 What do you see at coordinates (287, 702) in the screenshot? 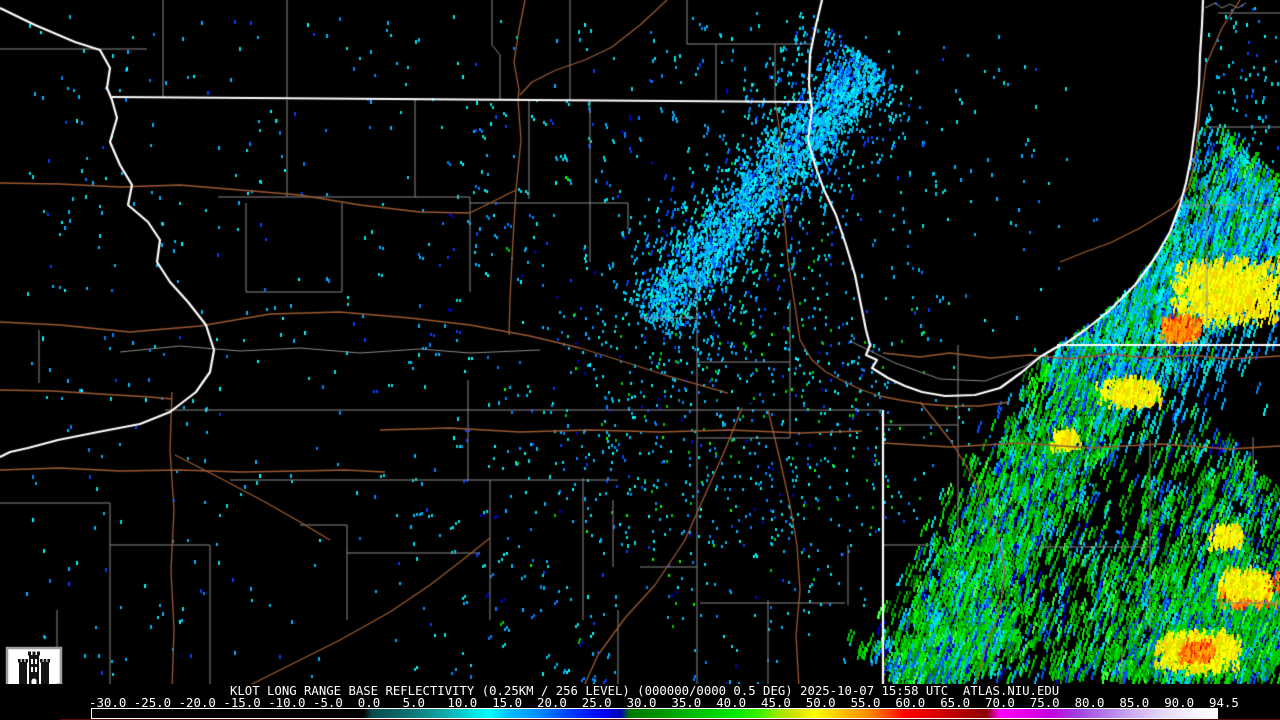
I see `scale-label: -10.0` at bounding box center [287, 702].